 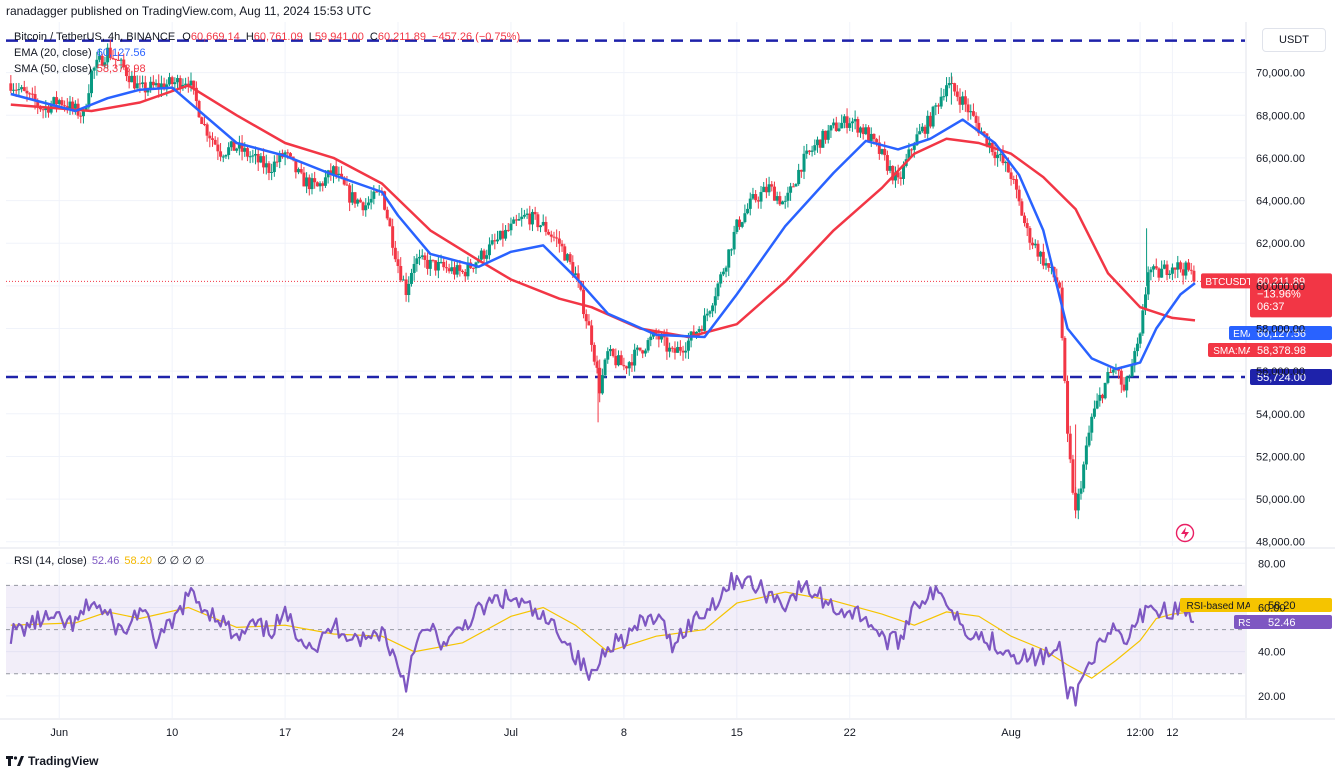 What do you see at coordinates (52, 761) in the screenshot?
I see `tradingview-logo: TradingView` at bounding box center [52, 761].